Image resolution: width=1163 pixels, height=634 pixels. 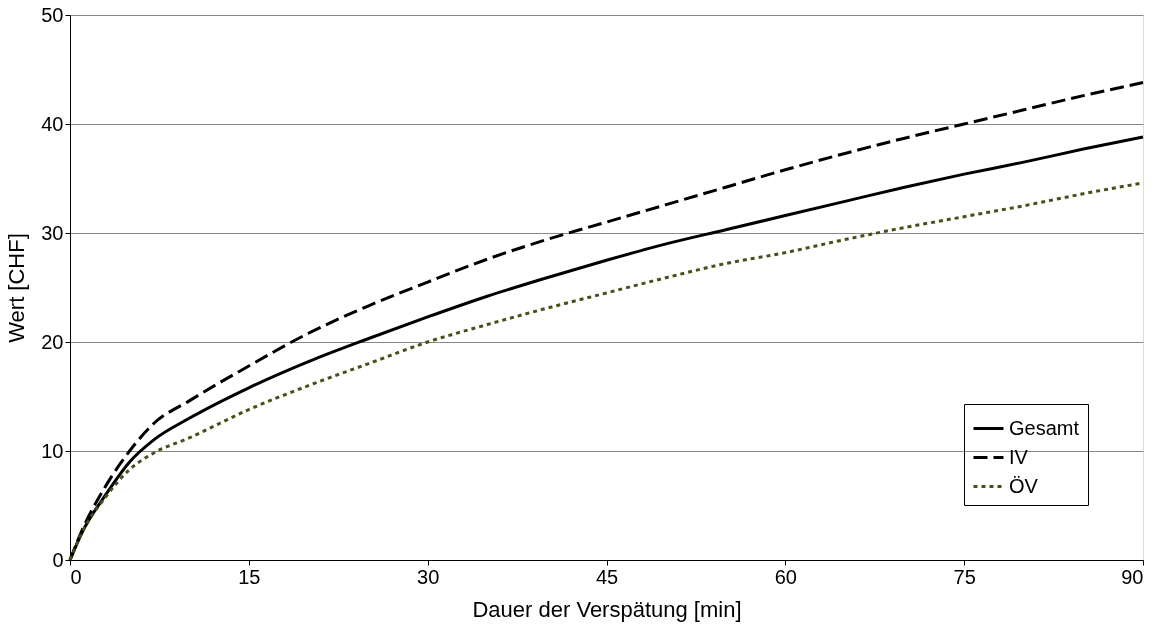 What do you see at coordinates (1044, 427) in the screenshot?
I see `legend-label: Gesamt` at bounding box center [1044, 427].